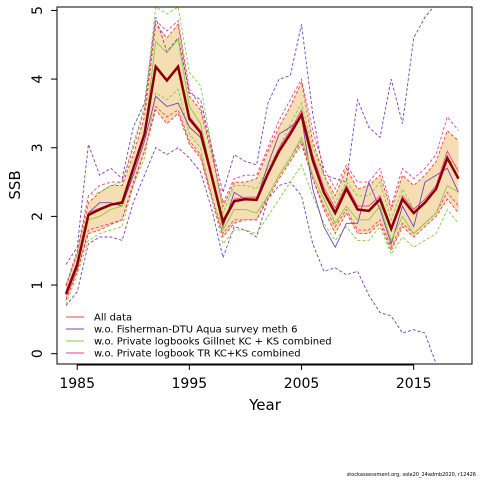 Image resolution: width=480 pixels, height=480 pixels. I want to click on legend-label: w.o. Private logbook TR KC+KS combined, so click(197, 354).